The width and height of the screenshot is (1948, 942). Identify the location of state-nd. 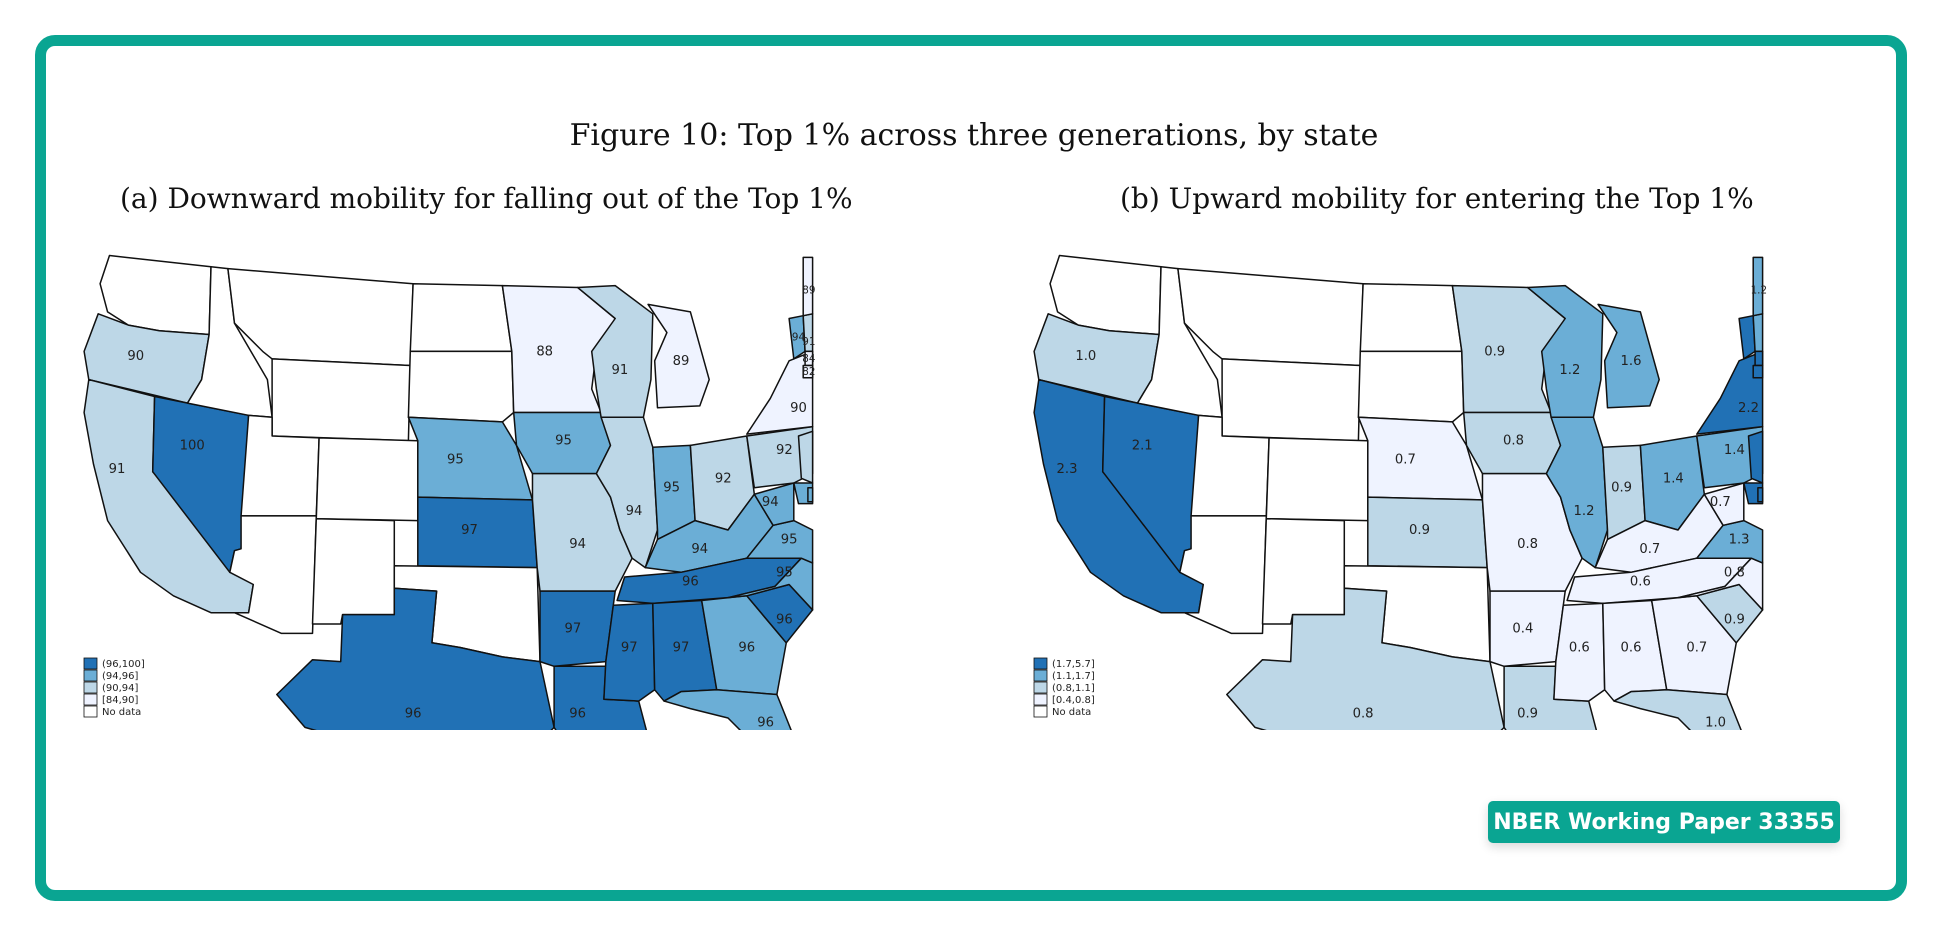
(1411, 317).